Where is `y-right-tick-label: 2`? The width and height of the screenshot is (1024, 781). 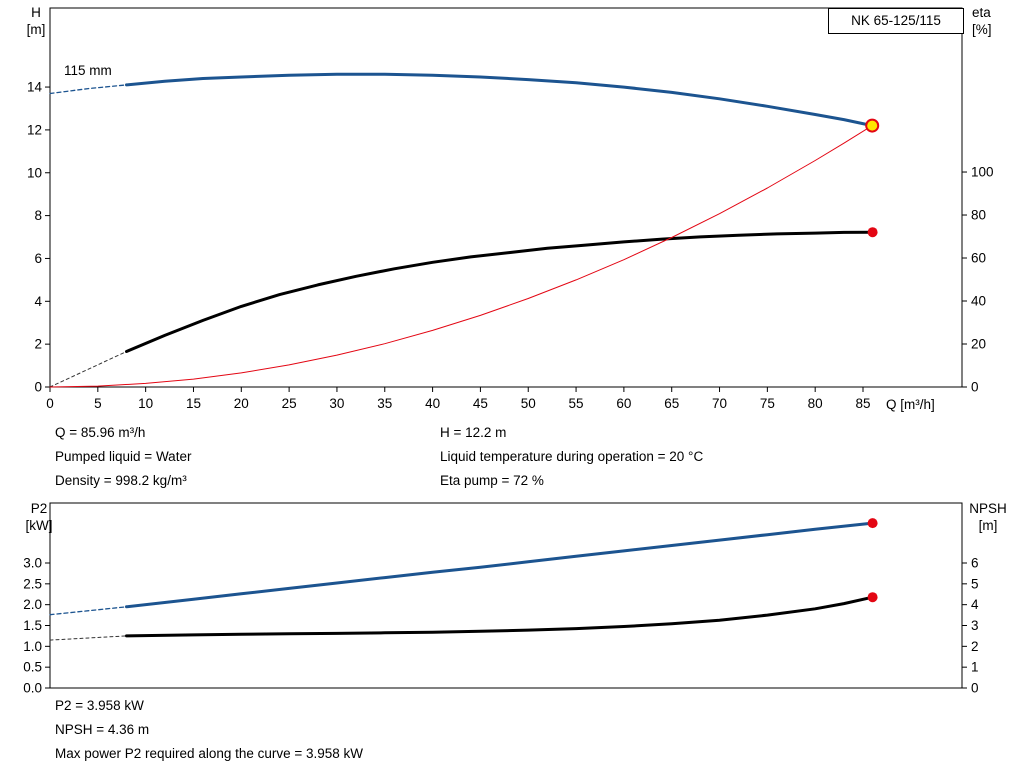 y-right-tick-label: 2 is located at coordinates (975, 646).